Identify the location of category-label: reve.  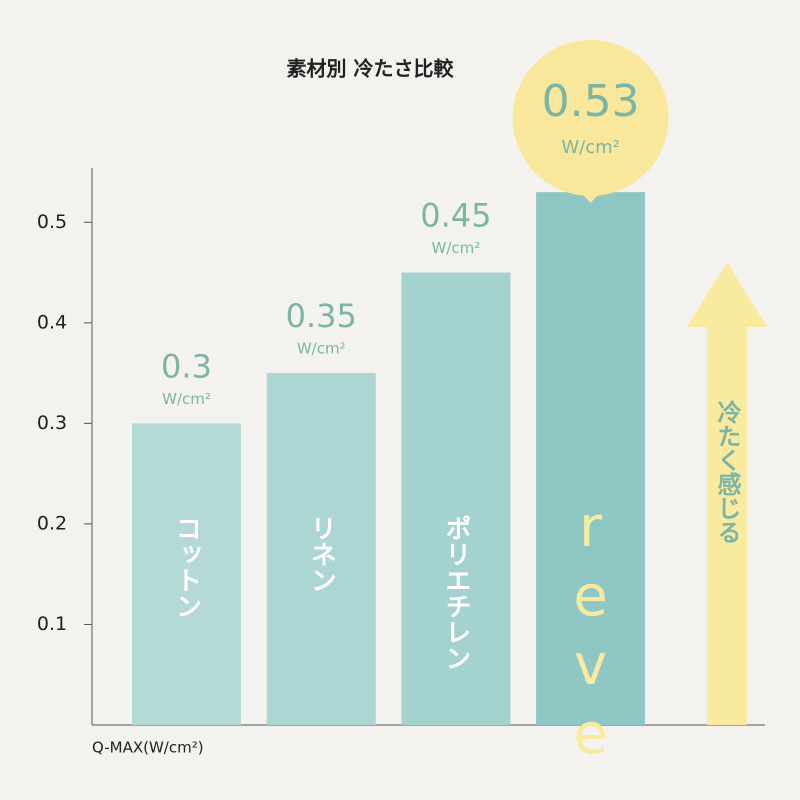
(590, 633).